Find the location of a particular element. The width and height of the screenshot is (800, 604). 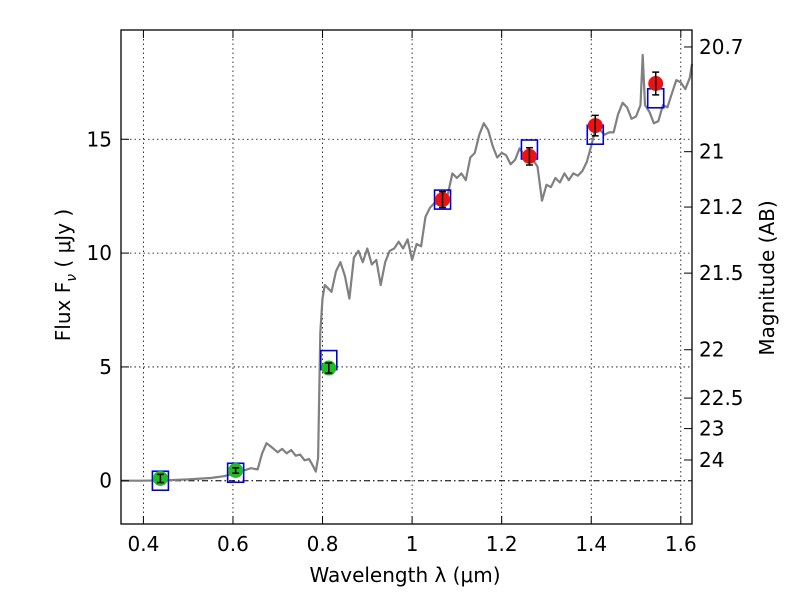

x-tick-label: 1.2 is located at coordinates (502, 544).